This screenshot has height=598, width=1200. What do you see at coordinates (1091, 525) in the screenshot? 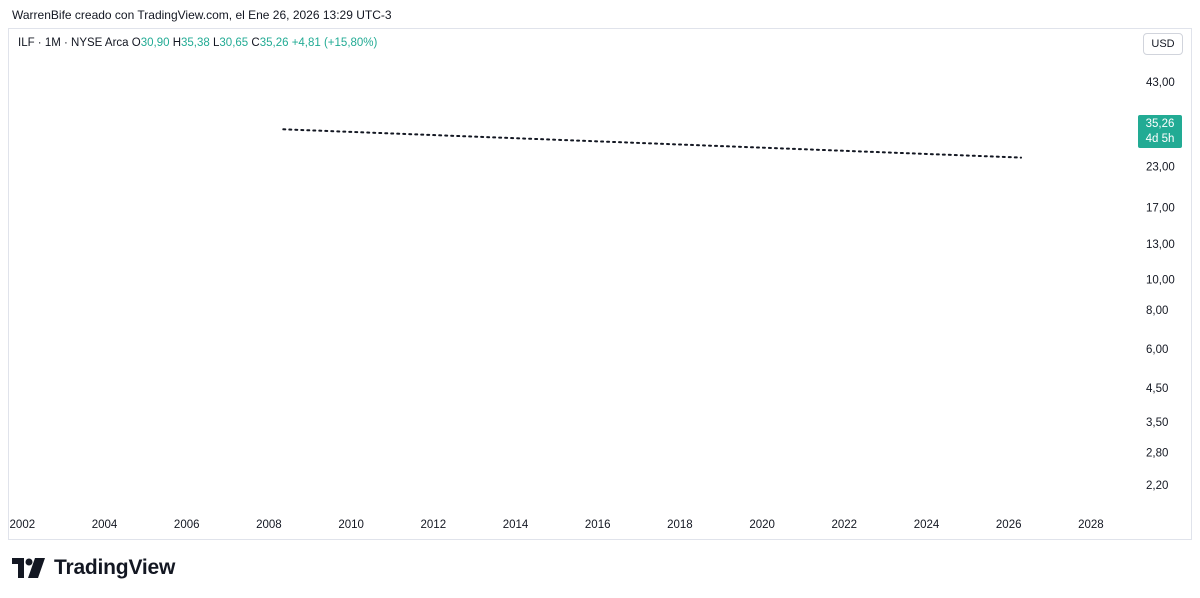
I see `x-tick-label: 2028` at bounding box center [1091, 525].